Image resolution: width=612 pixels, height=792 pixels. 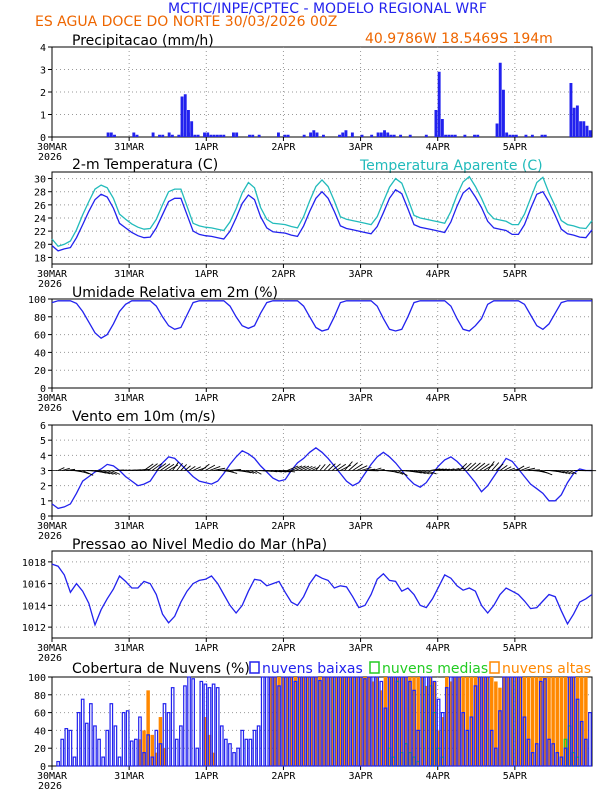 What do you see at coordinates (43, 487) in the screenshot?
I see `wind-ytick-label: 2` at bounding box center [43, 487].